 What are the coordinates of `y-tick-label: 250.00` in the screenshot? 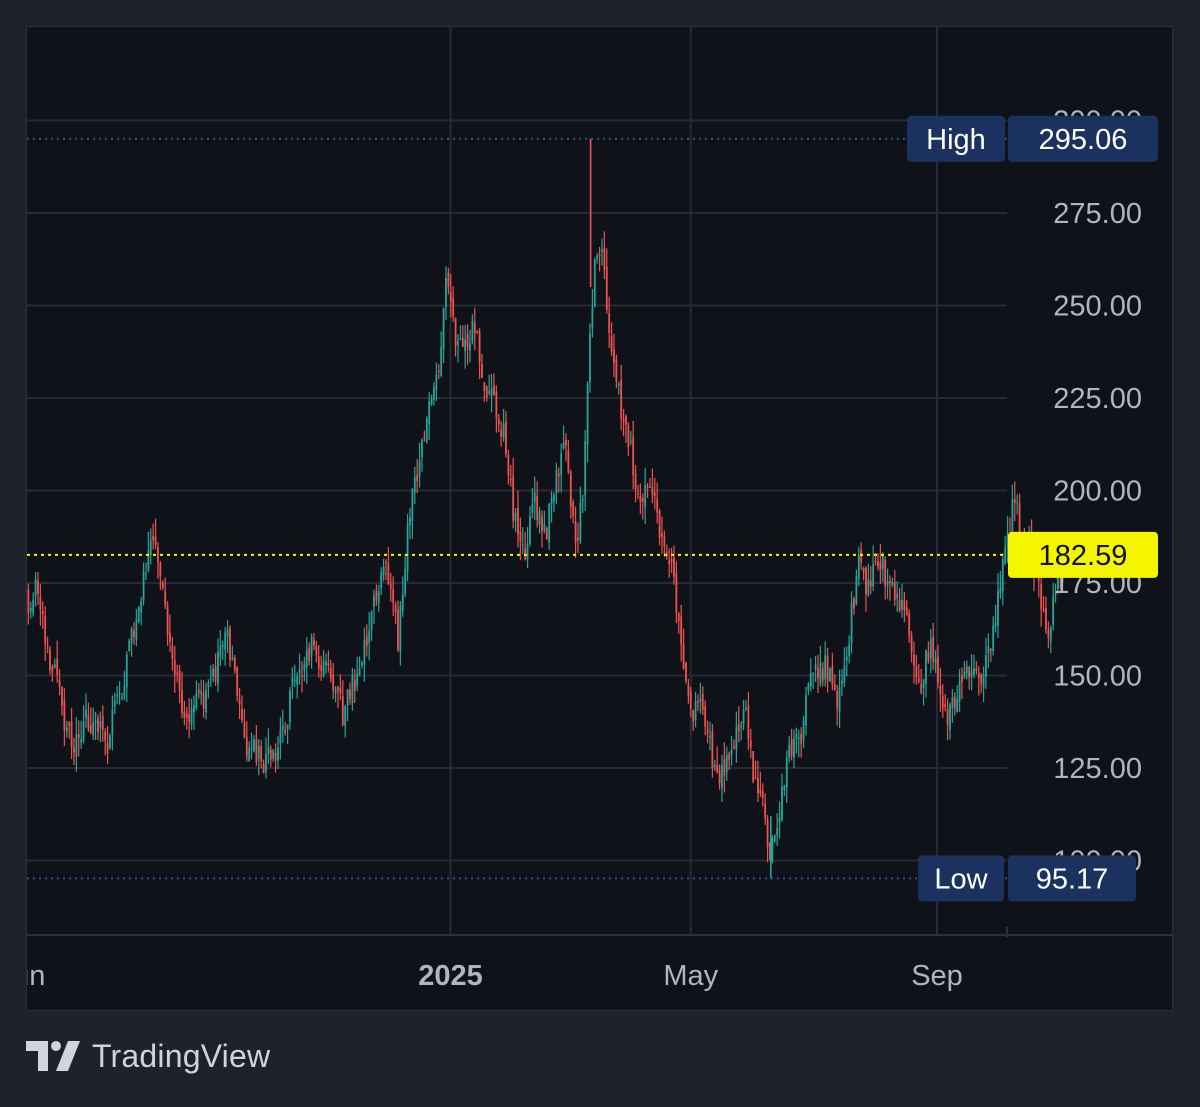 It's located at (1097, 307).